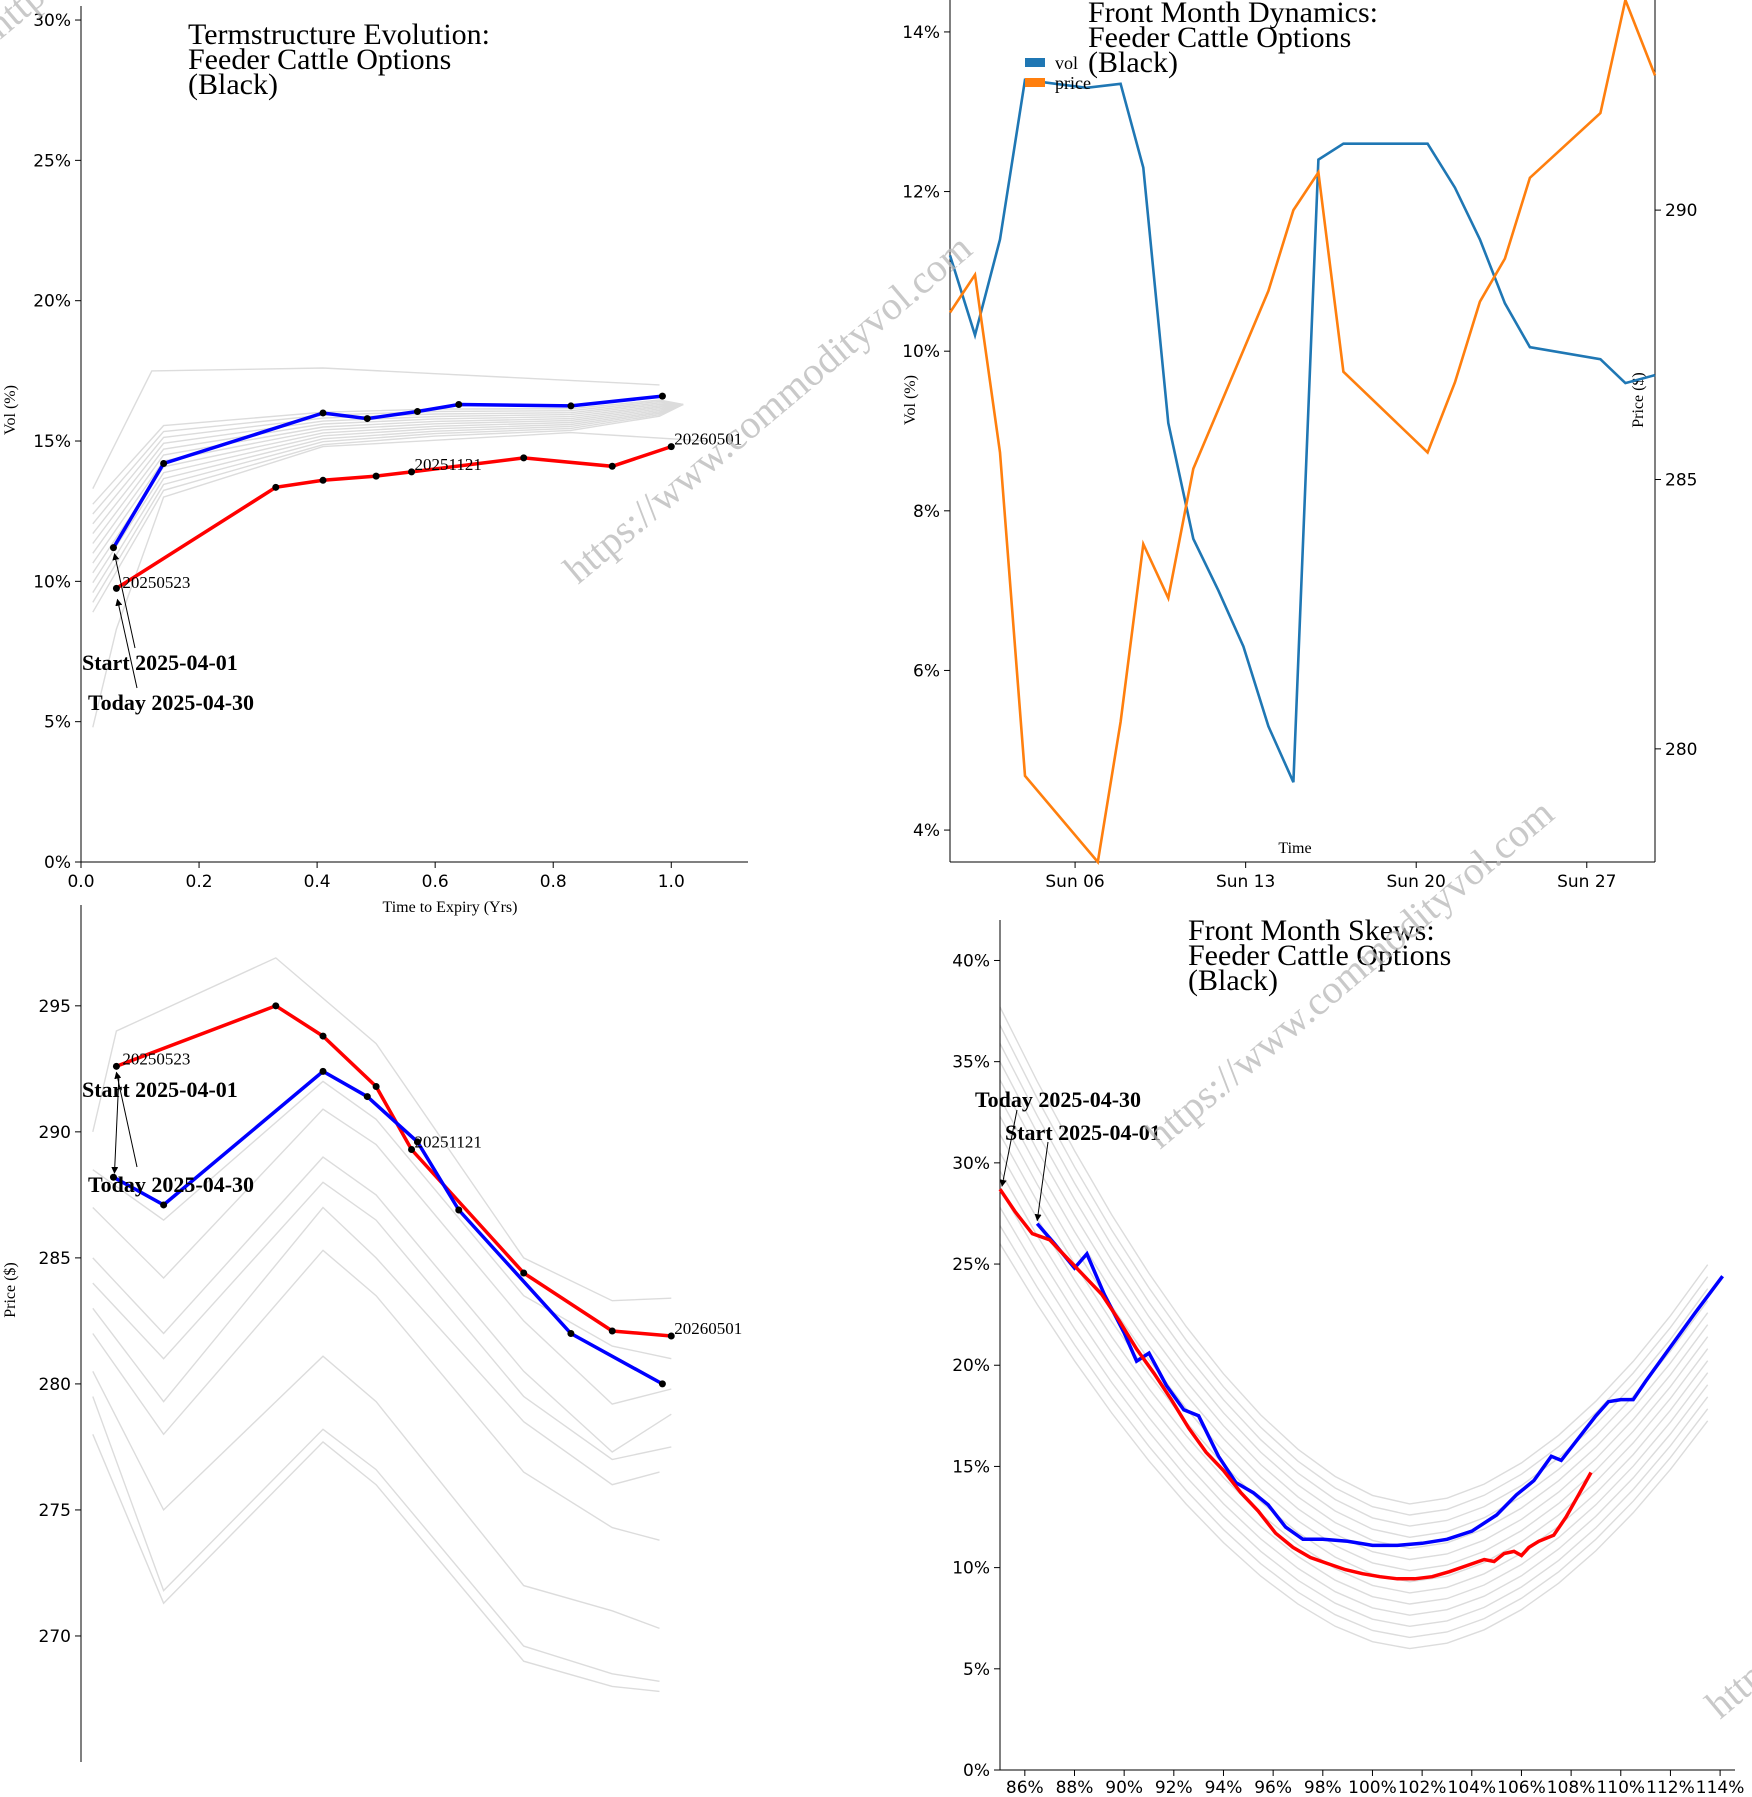  I want to click on x-tick-label: 94%, so click(1224, 1787).